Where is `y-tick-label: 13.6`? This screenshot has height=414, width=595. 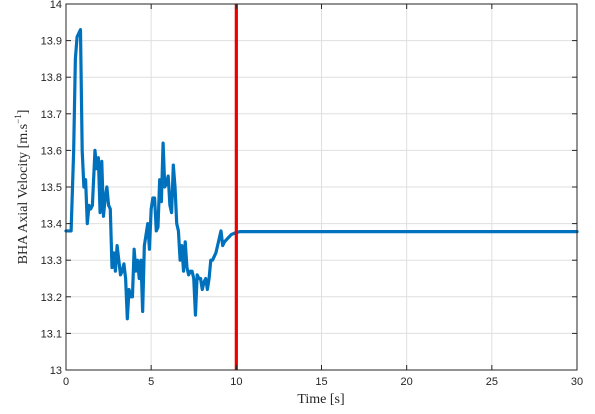 y-tick-label: 13.6 is located at coordinates (51, 151).